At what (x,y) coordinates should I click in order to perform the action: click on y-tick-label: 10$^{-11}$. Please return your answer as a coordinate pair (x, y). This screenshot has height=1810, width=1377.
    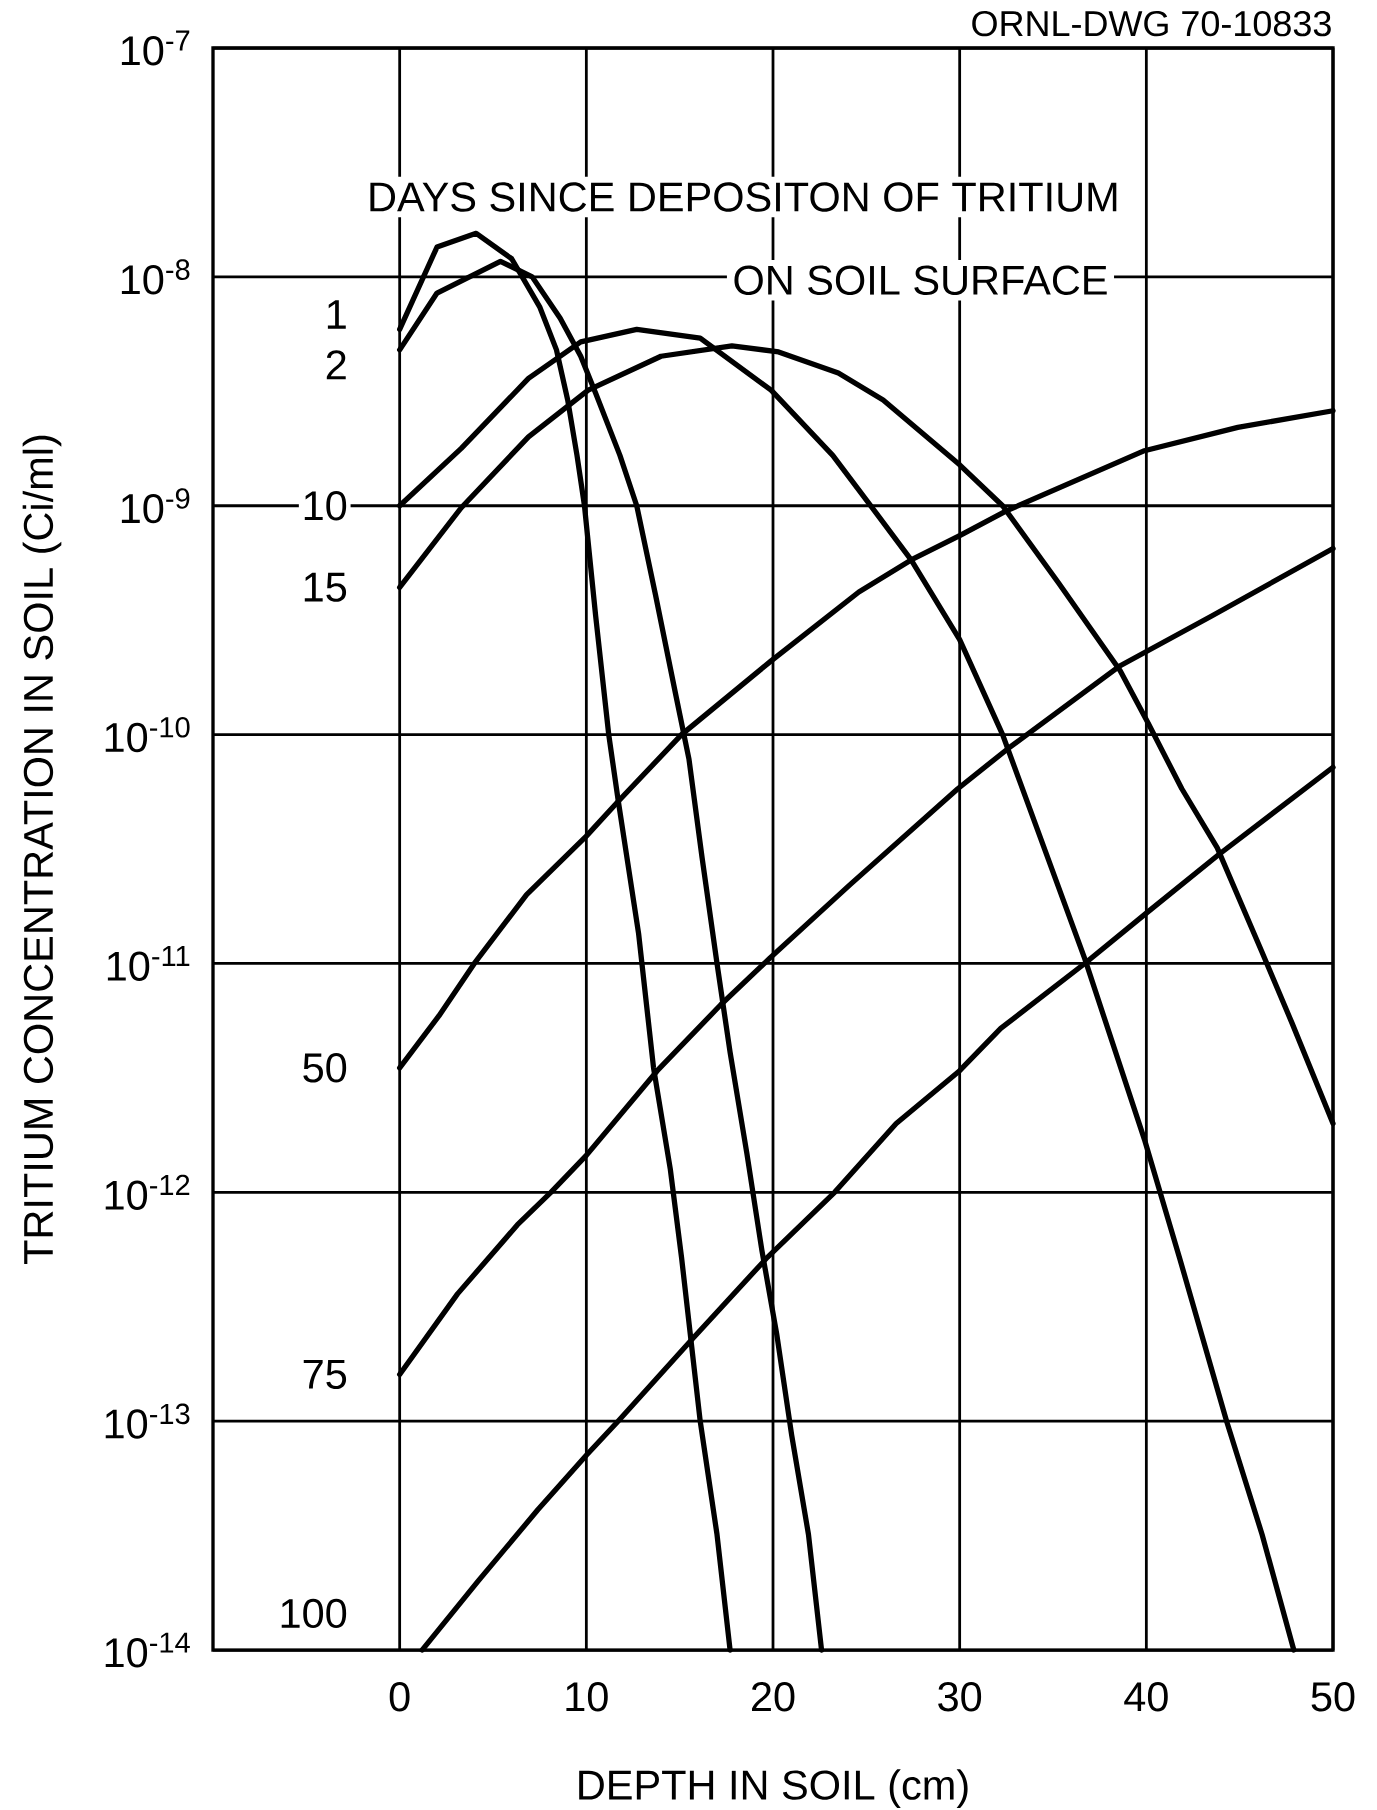
    Looking at the image, I should click on (148, 963).